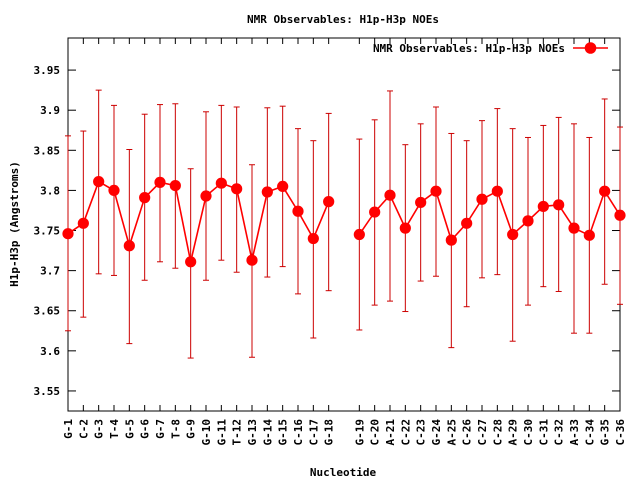  Describe the element at coordinates (375, 432) in the screenshot. I see `x-tick-label: C-20` at that location.